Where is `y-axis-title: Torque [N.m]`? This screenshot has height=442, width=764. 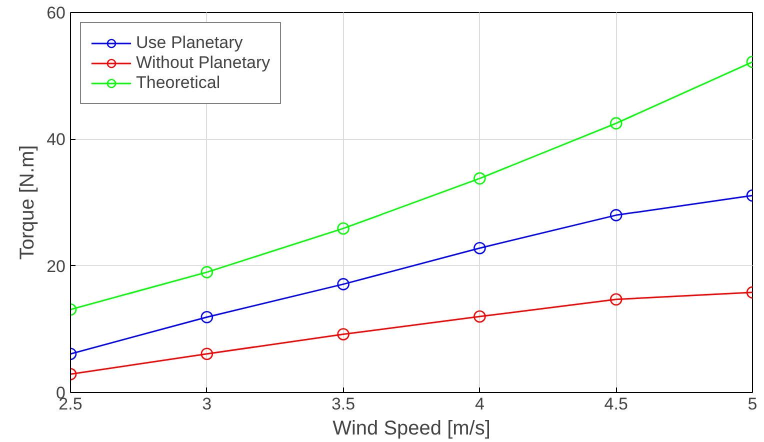
y-axis-title: Torque [N.m] is located at coordinates (27, 202).